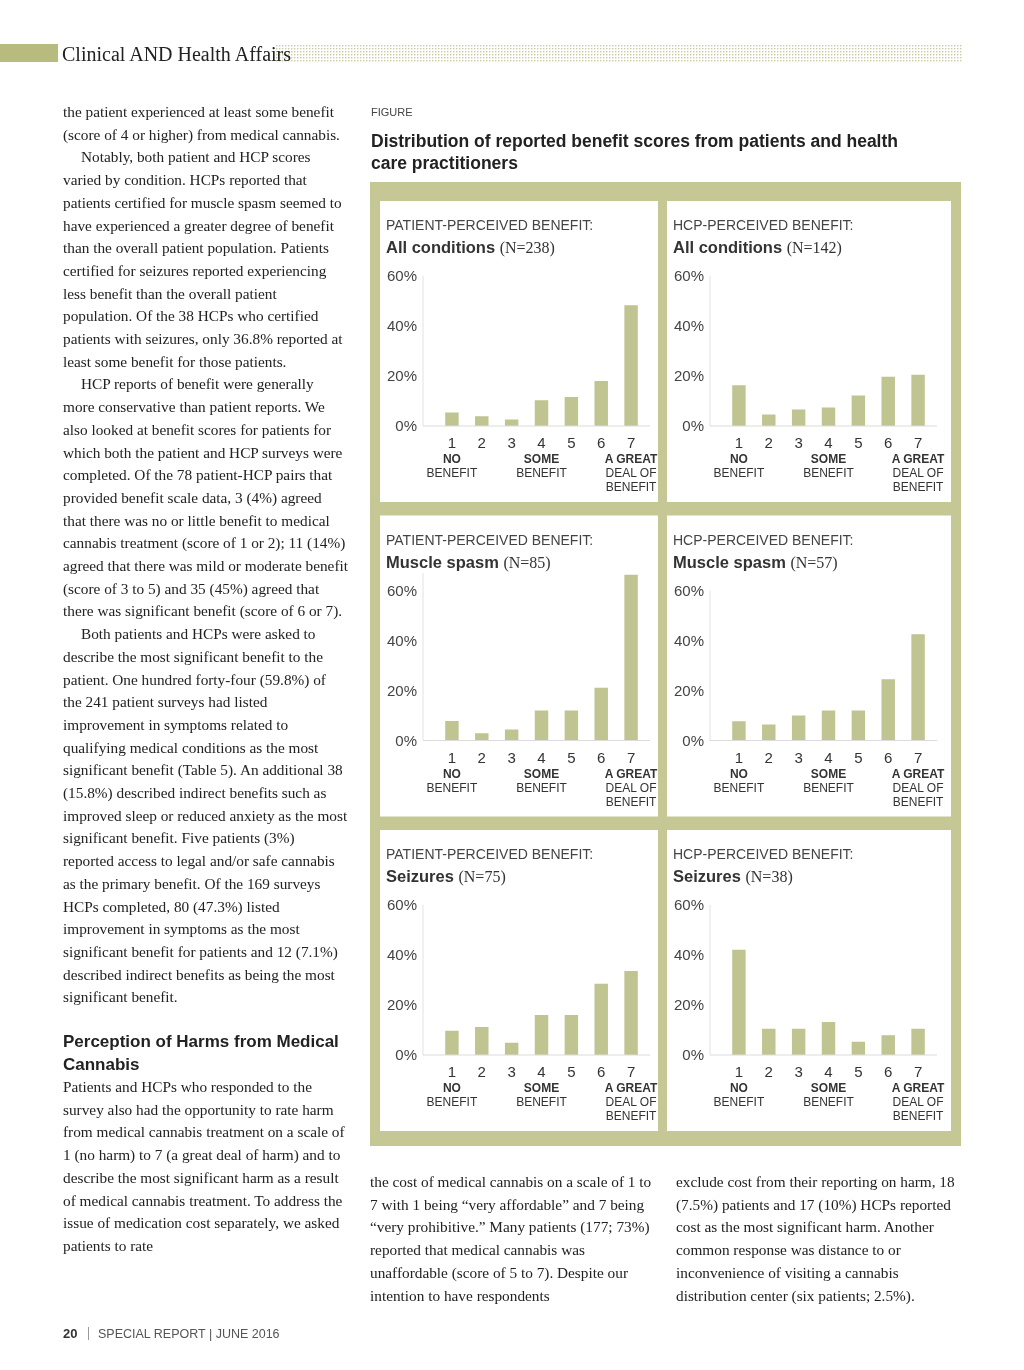 The image size is (1024, 1370). What do you see at coordinates (757, 247) in the screenshot?
I see `chart-subtitle: All conditions (N=142)` at bounding box center [757, 247].